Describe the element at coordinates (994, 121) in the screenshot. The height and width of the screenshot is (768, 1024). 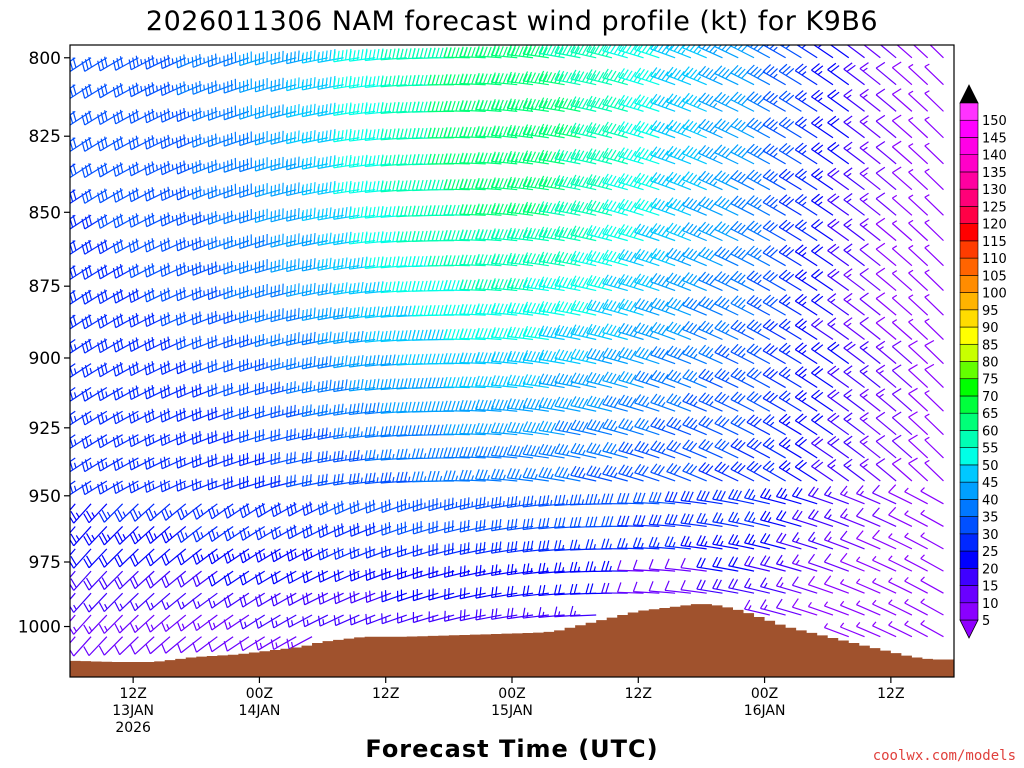
I see `colorbar-label: 150` at that location.